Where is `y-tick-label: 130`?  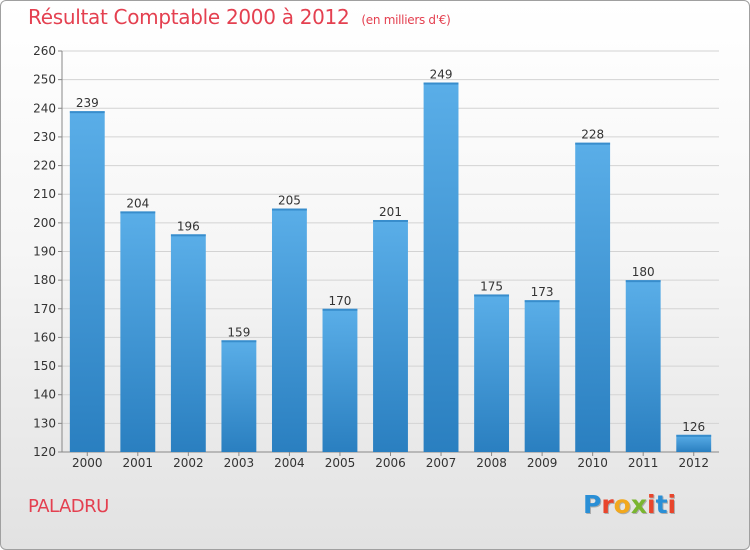
y-tick-label: 130 is located at coordinates (44, 423).